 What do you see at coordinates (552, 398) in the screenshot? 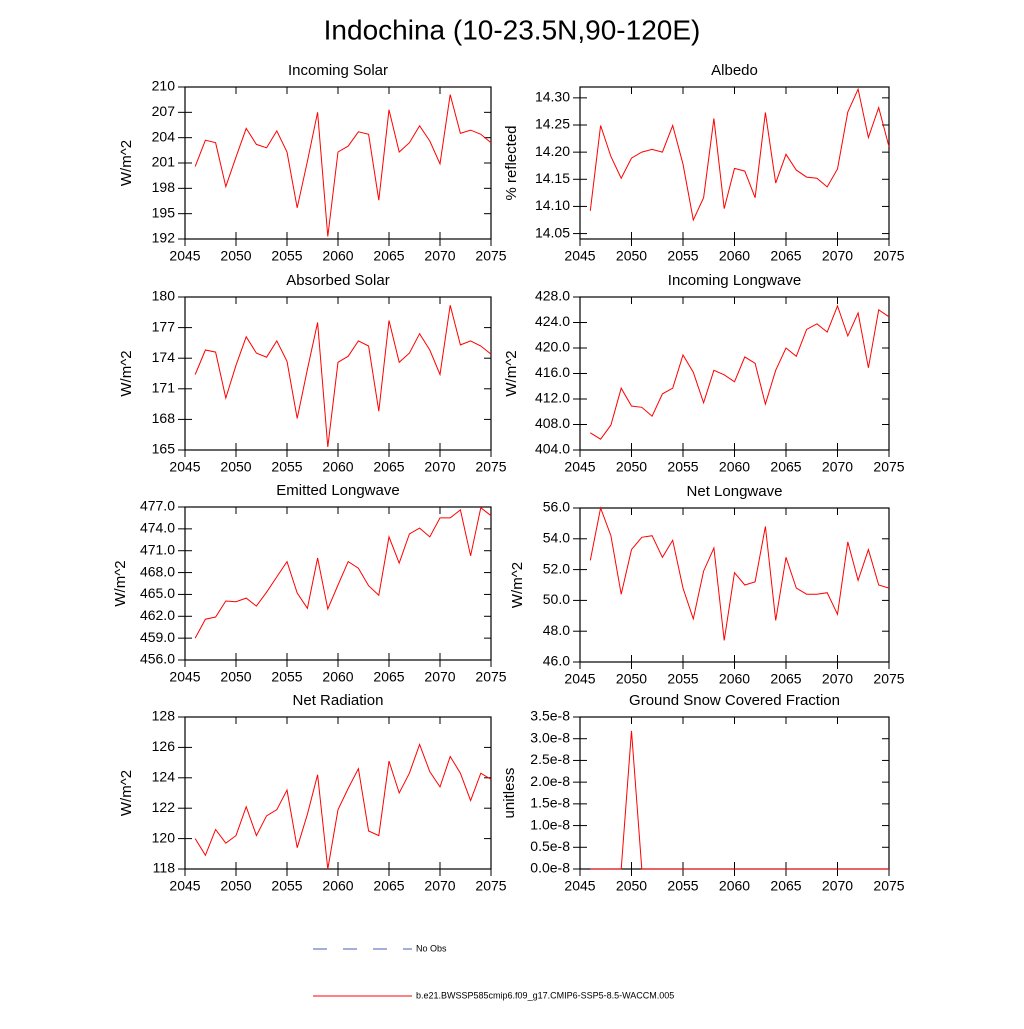
I see `y-tick-label: 412.0` at bounding box center [552, 398].